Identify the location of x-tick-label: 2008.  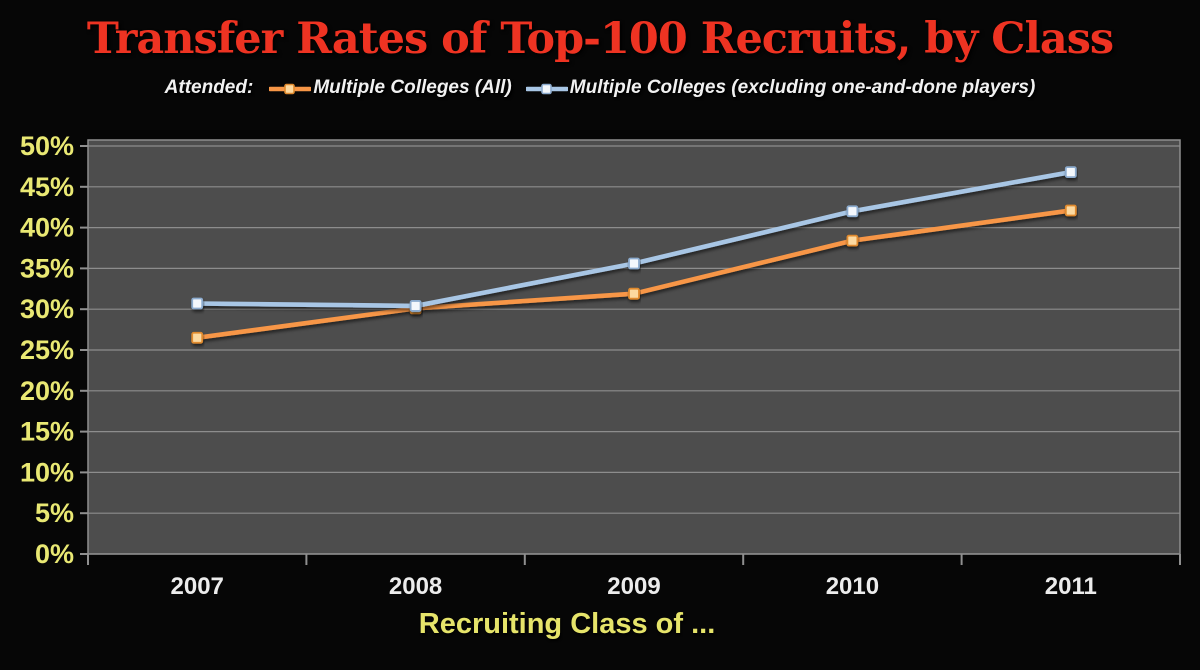
(415, 586).